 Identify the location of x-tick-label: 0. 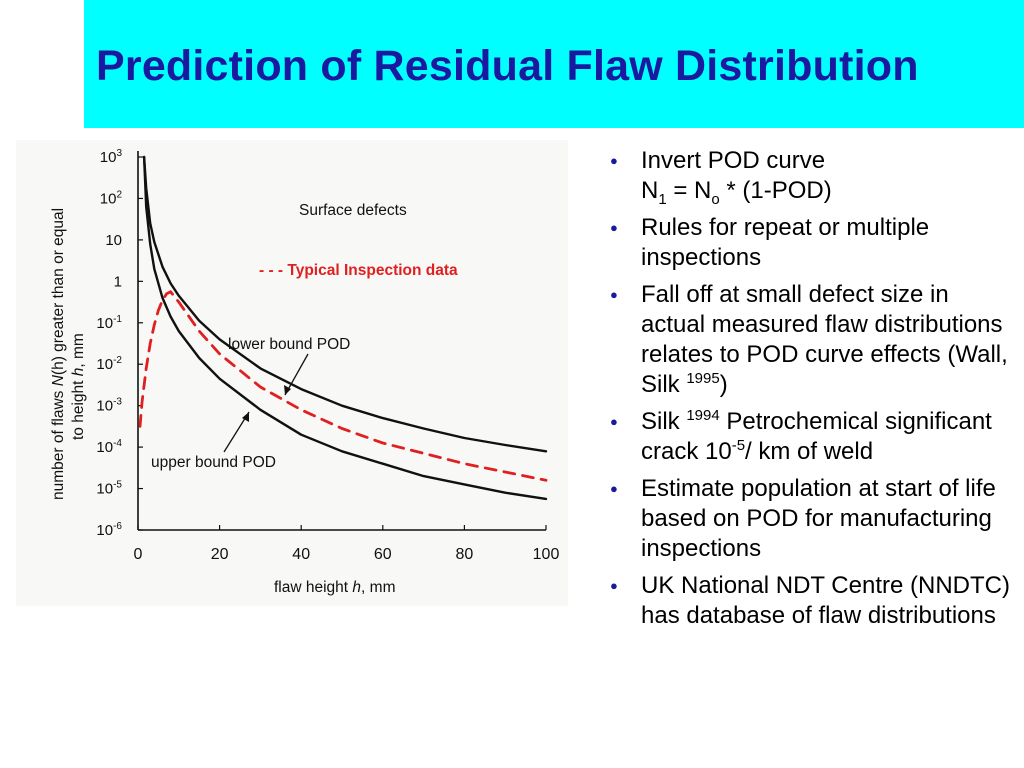
(138, 554).